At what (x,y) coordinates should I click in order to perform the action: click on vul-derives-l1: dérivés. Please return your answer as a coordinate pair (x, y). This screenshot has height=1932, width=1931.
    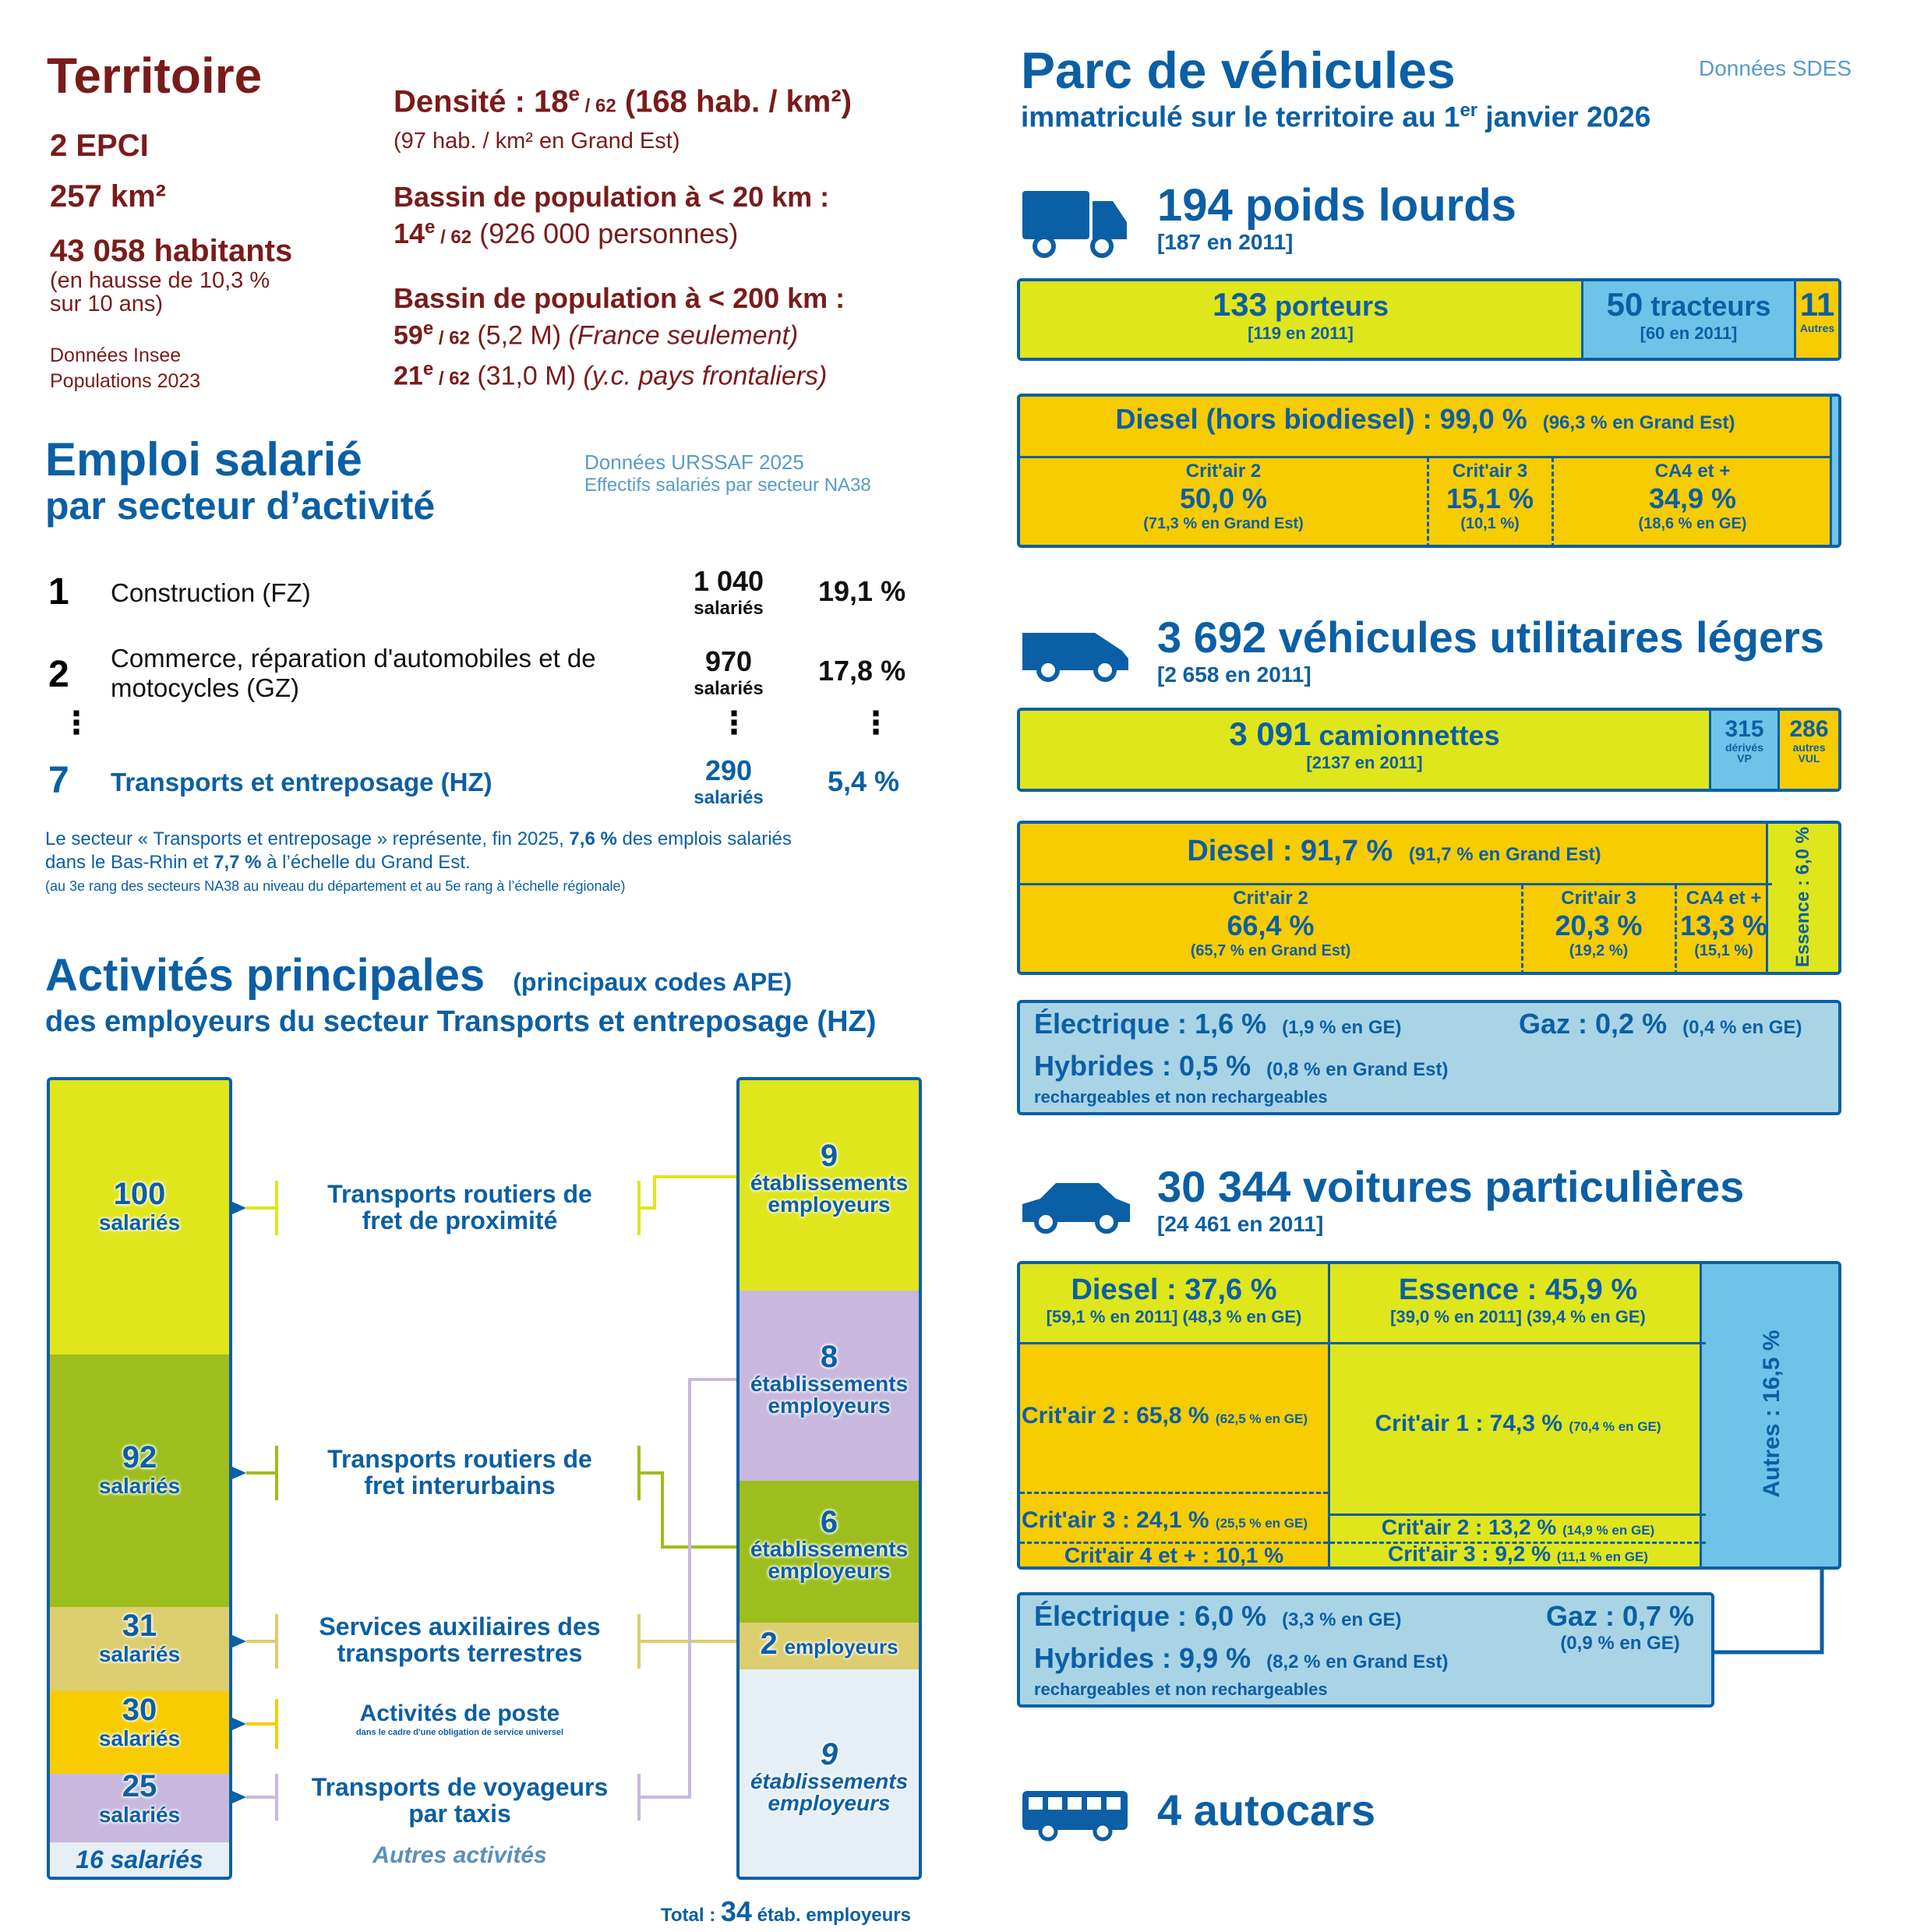
    Looking at the image, I should click on (1744, 747).